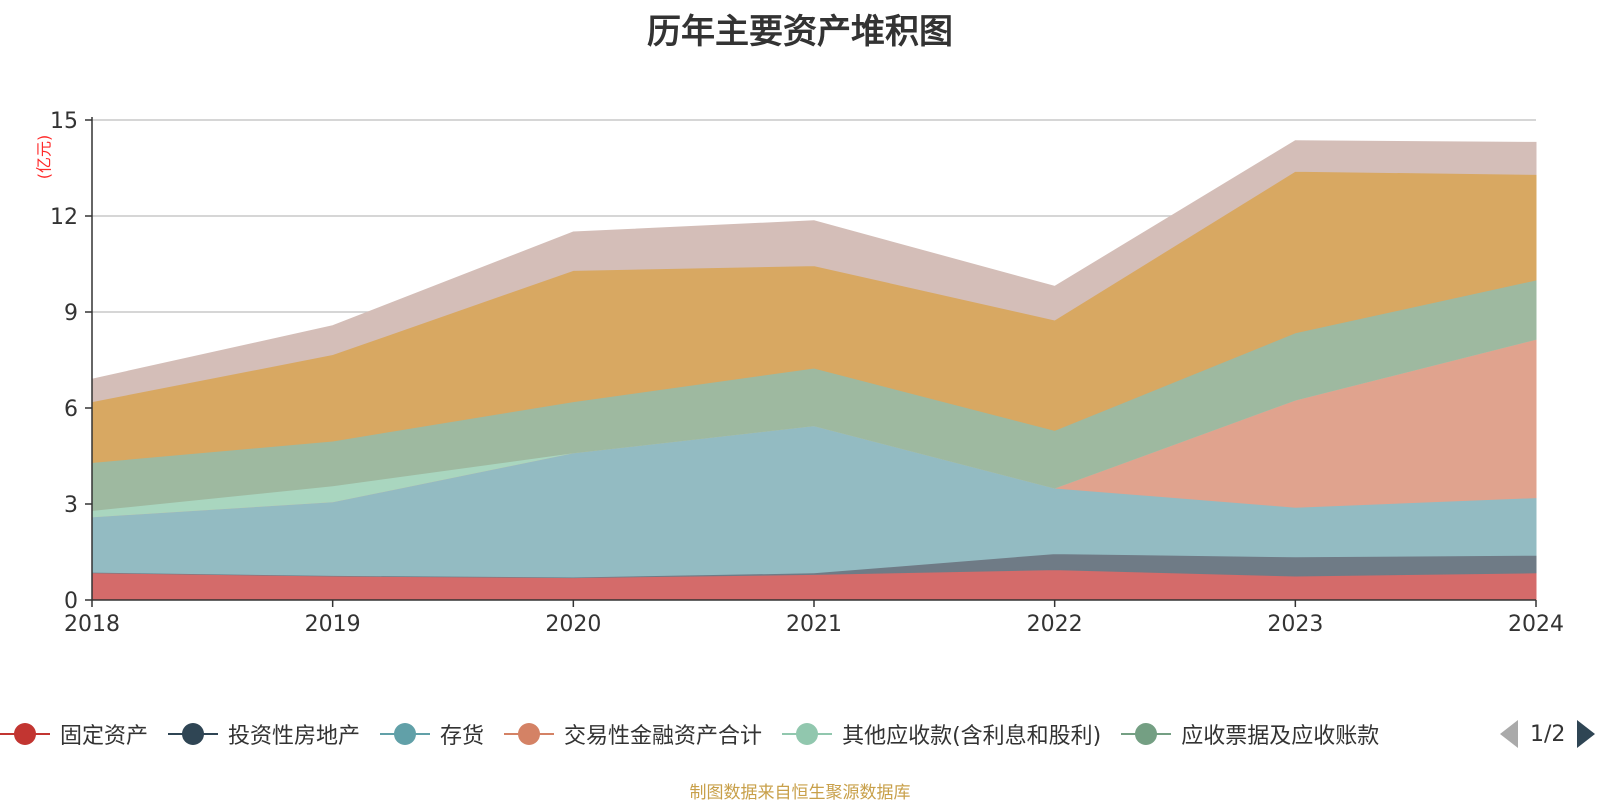 The image size is (1600, 803). I want to click on x-tick-label: 2023, so click(1295, 624).